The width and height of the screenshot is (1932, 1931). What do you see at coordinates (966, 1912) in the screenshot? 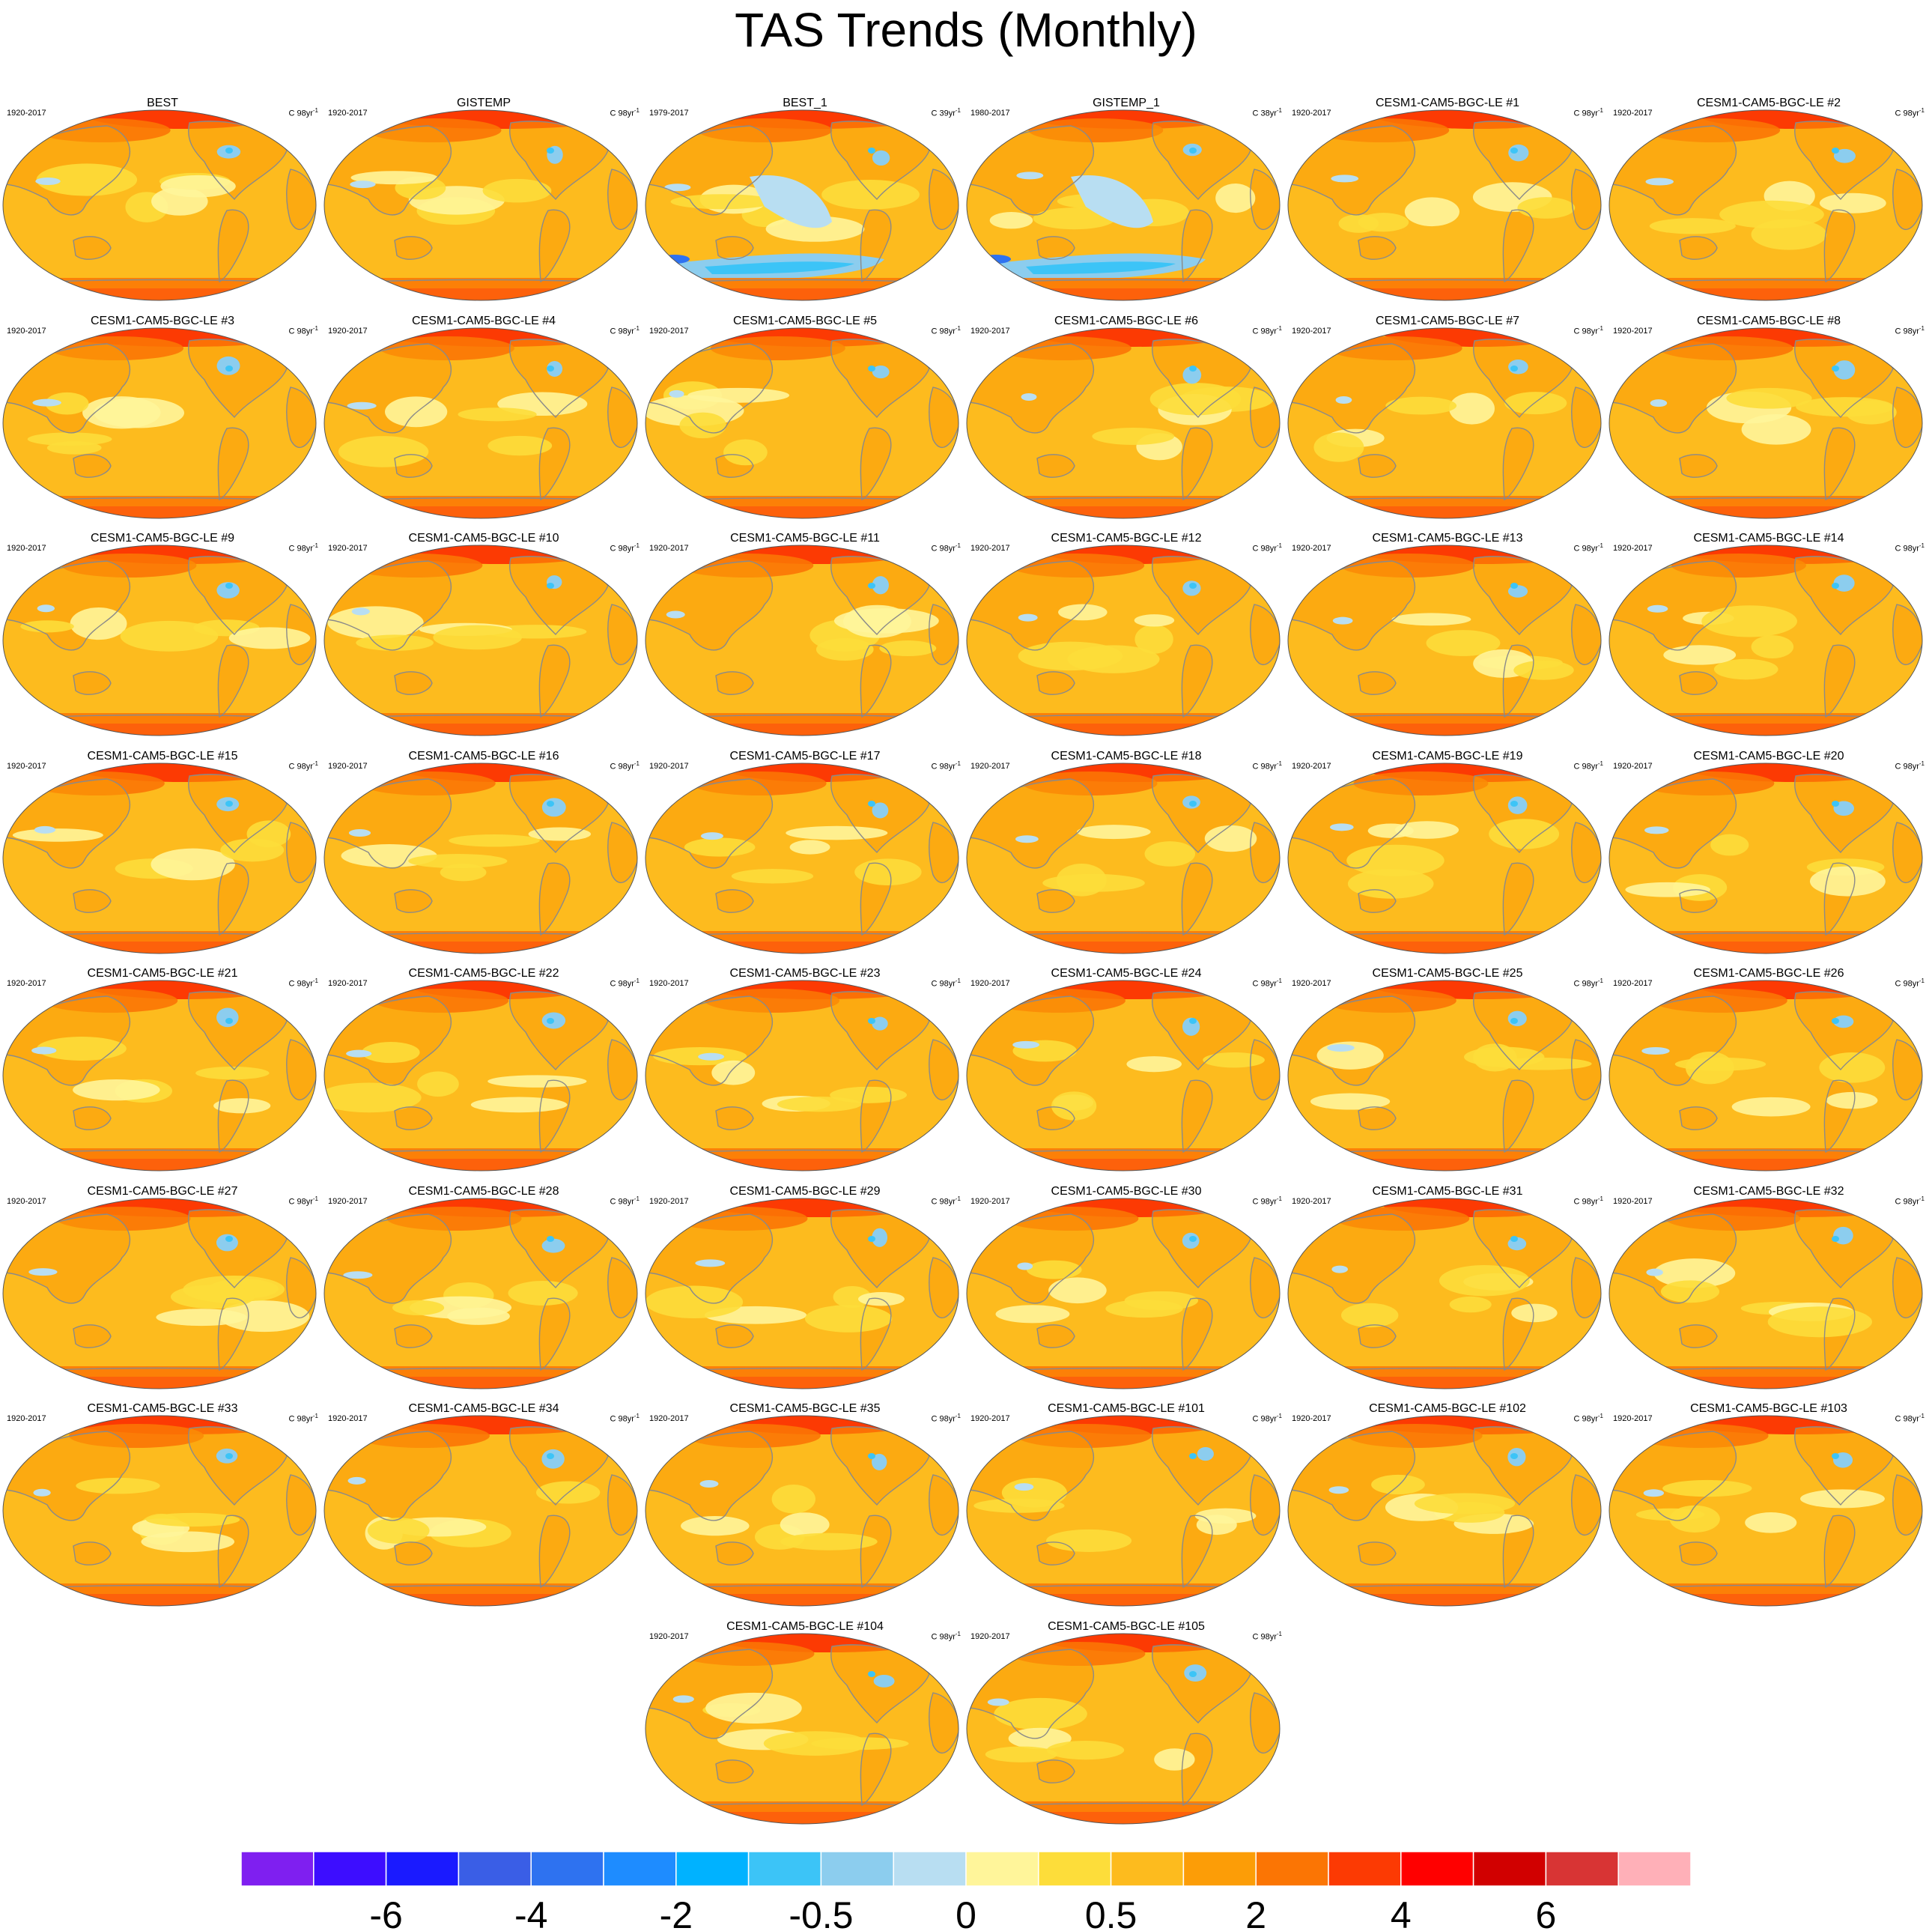
I see `colorbar-tick-label: 0` at bounding box center [966, 1912].